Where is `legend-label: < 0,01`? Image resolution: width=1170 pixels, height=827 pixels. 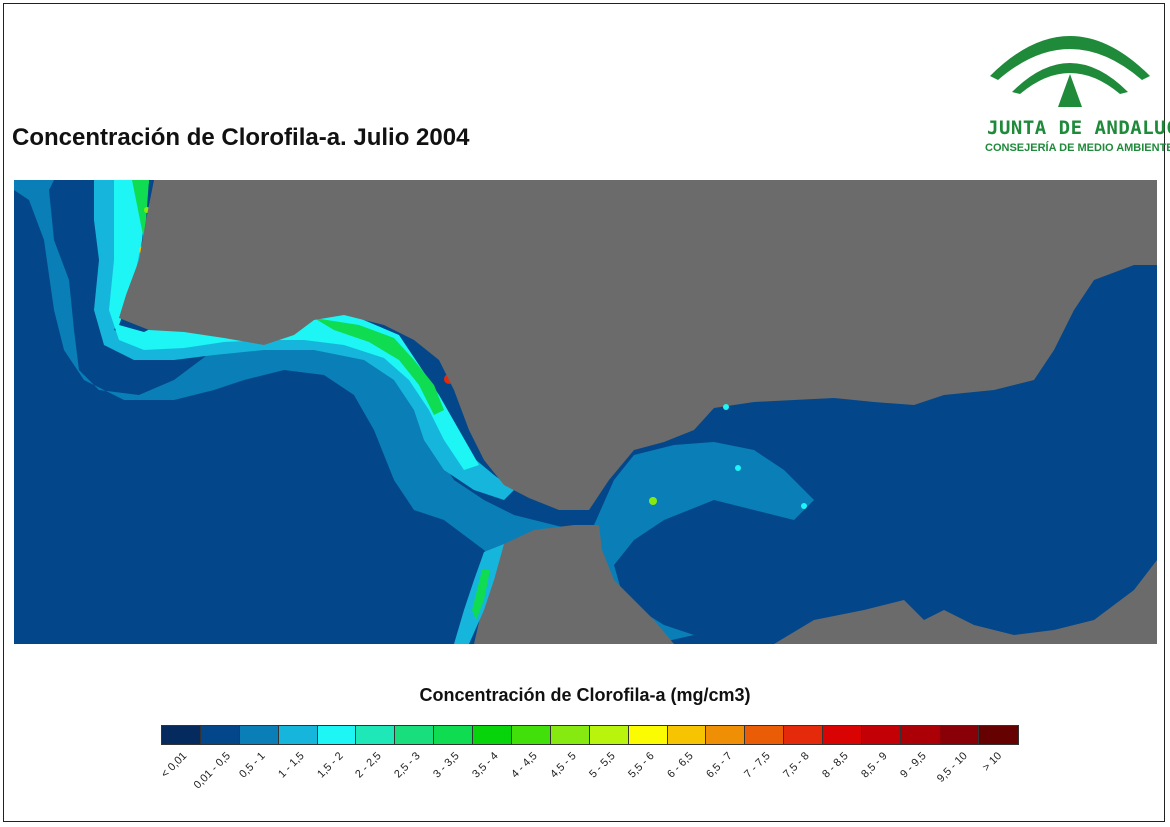
legend-label: < 0,01 is located at coordinates (174, 765).